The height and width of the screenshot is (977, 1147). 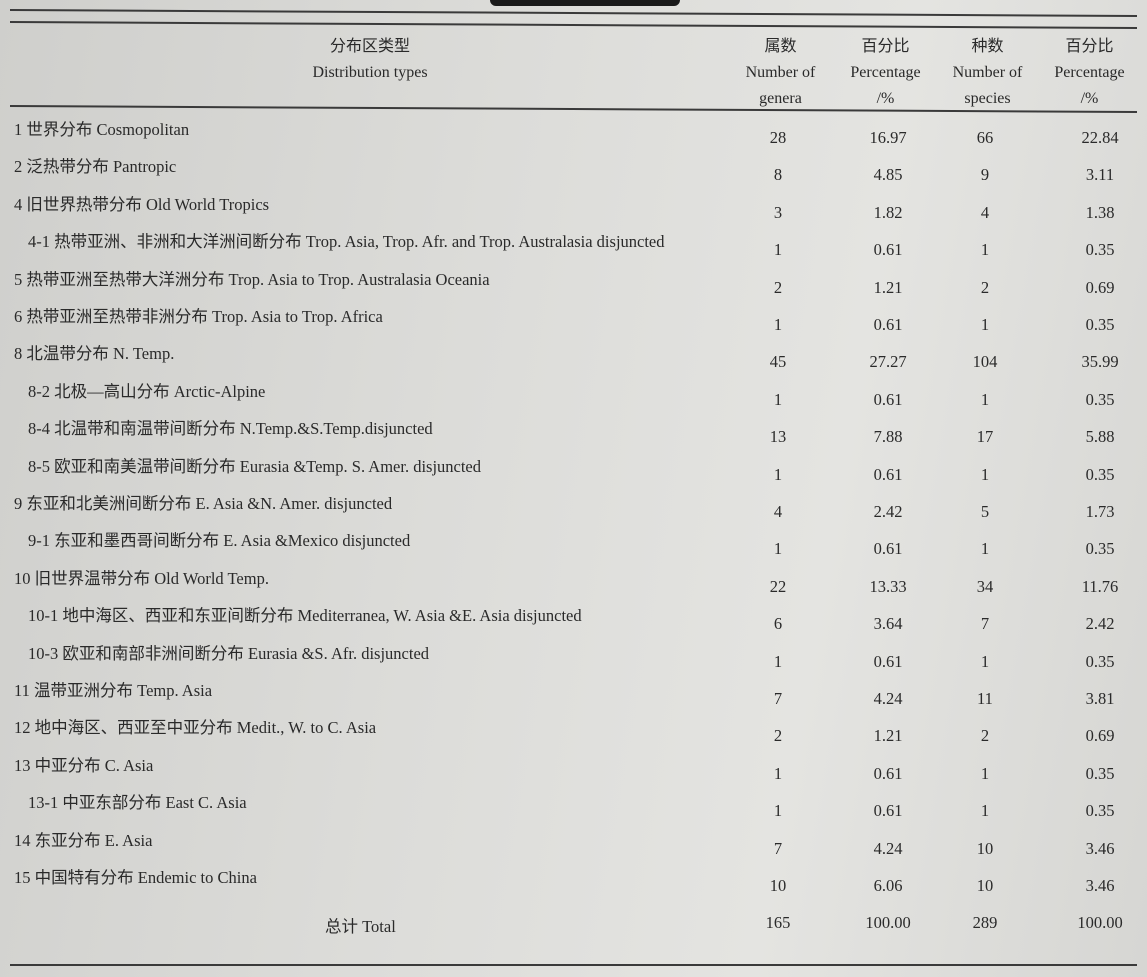 What do you see at coordinates (1100, 137) in the screenshot?
I see `cell-pct-species: 22.84` at bounding box center [1100, 137].